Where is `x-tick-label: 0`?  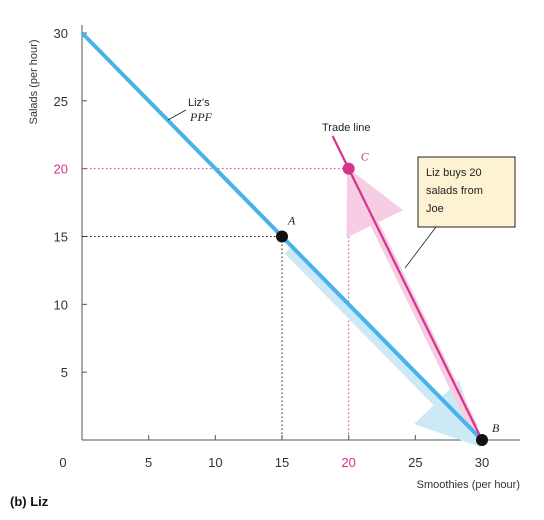
x-tick-label: 0 is located at coordinates (62, 462).